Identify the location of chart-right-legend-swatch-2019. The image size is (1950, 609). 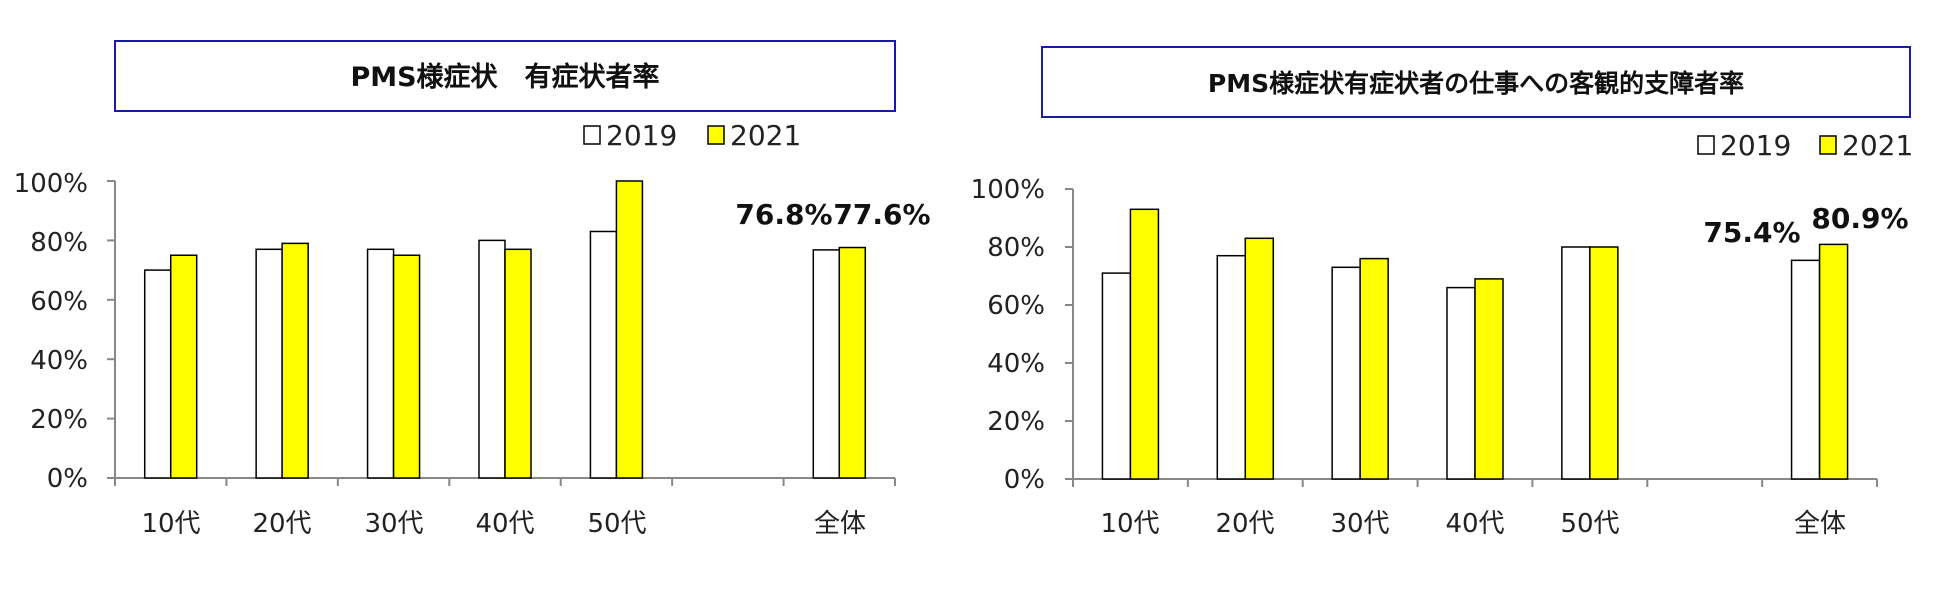
(1706, 145).